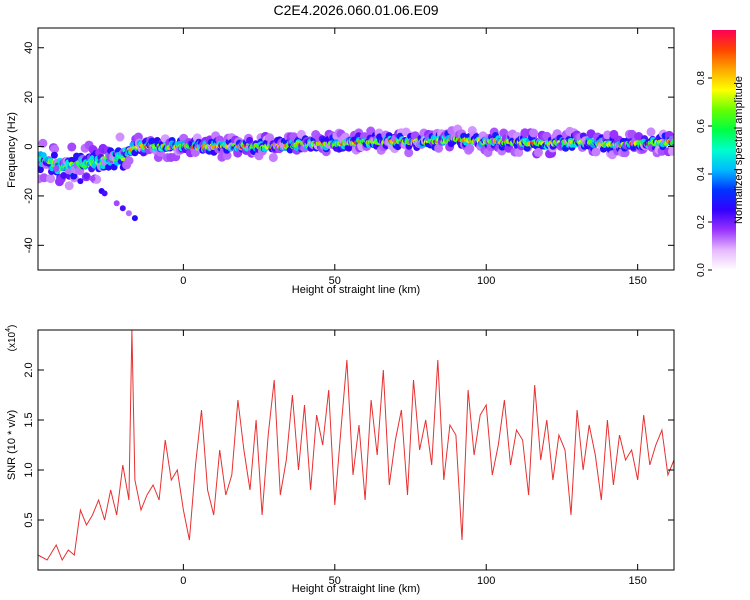 The height and width of the screenshot is (600, 750). What do you see at coordinates (29, 48) in the screenshot?
I see `y-tick-label: 40` at bounding box center [29, 48].